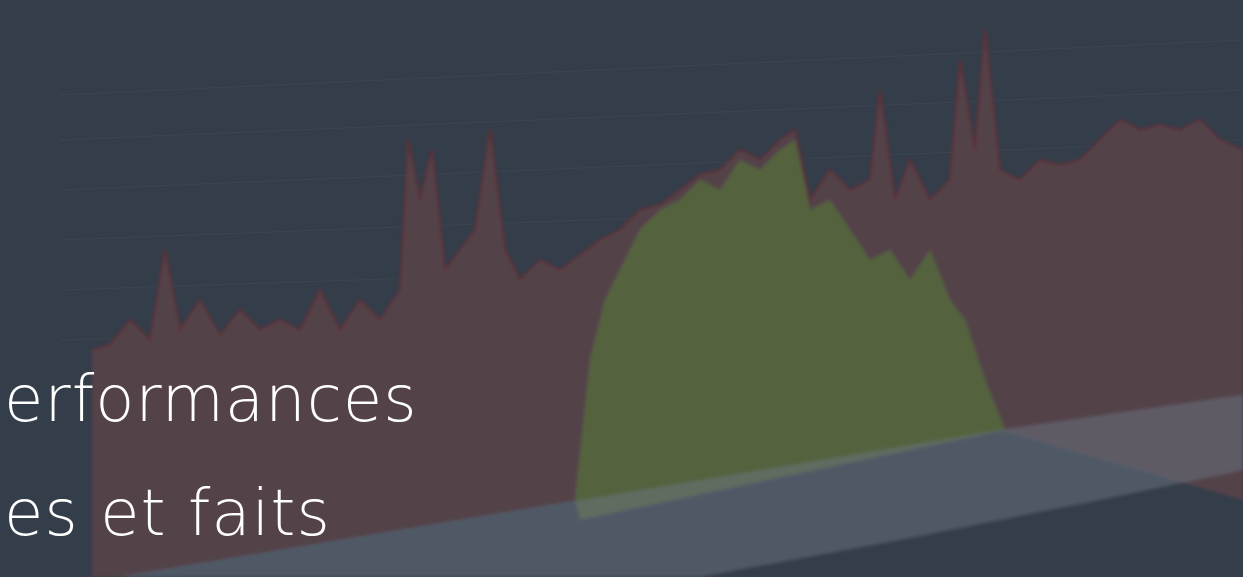 This screenshot has height=577, width=1243. I want to click on headline-line: erformances, so click(211, 400).